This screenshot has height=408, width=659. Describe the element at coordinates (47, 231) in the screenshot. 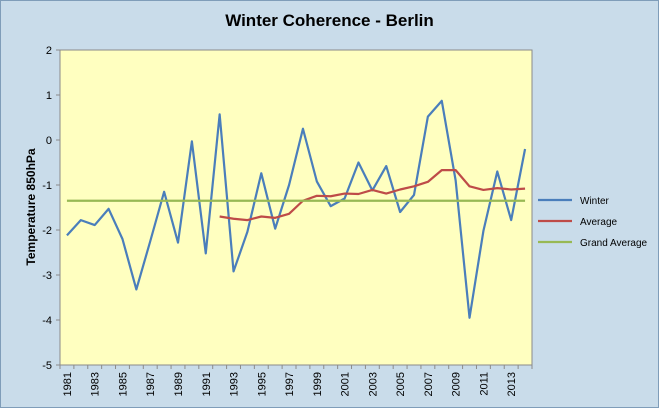

I see `y-tick-label: -2` at that location.